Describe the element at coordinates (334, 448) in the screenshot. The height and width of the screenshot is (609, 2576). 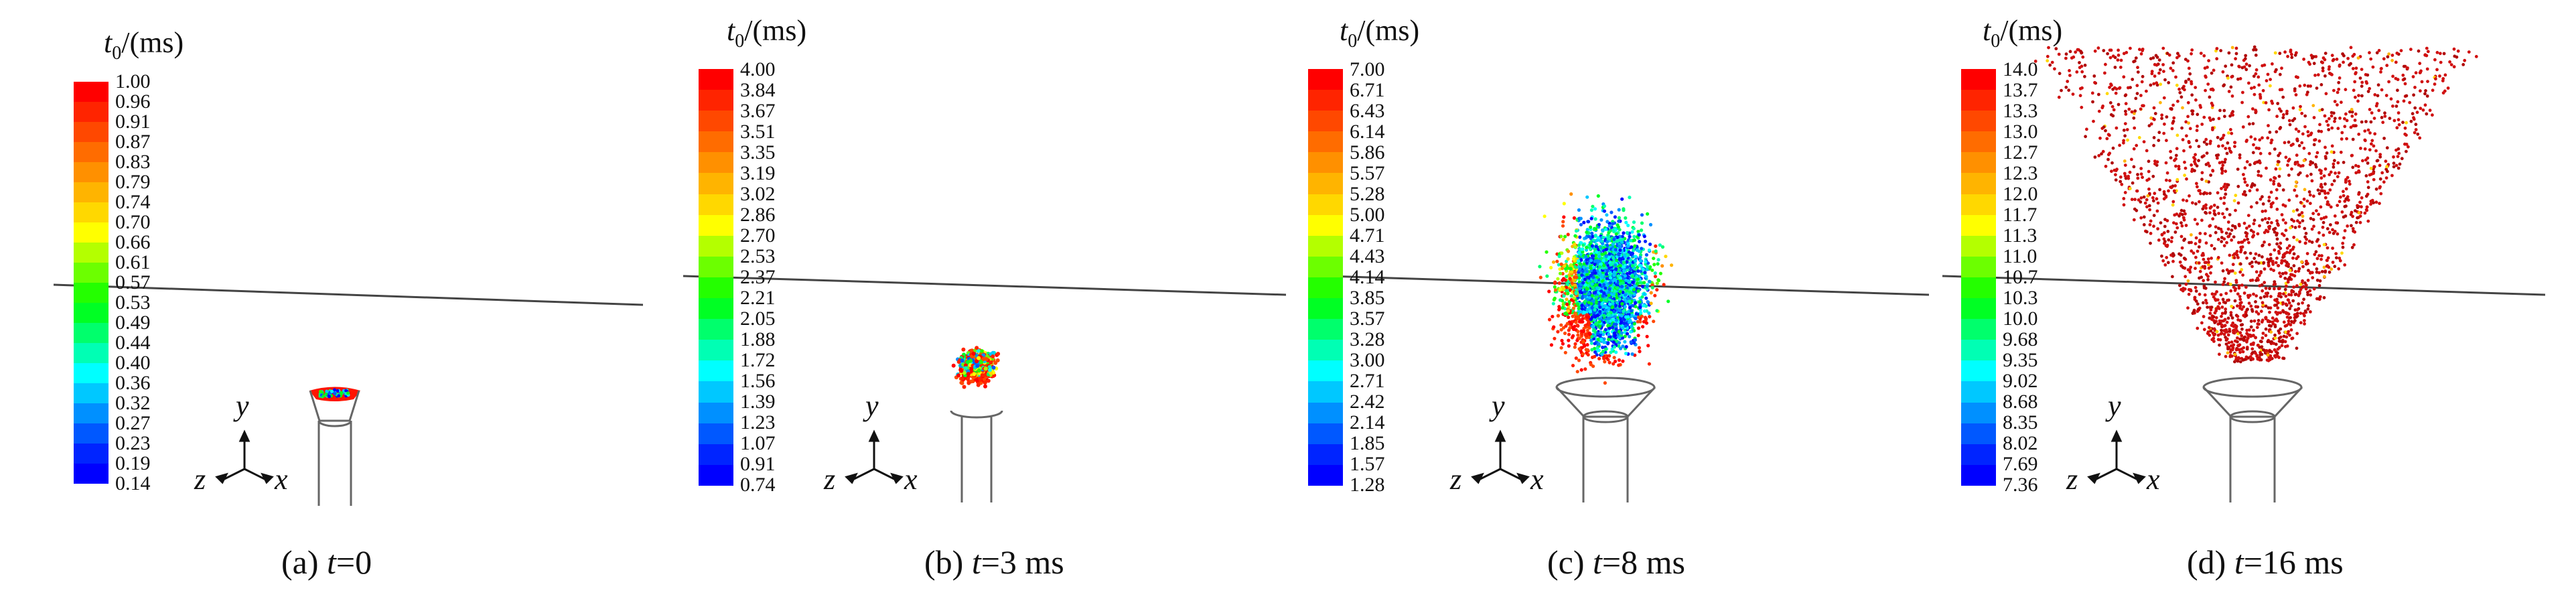
I see `nozzle` at that location.